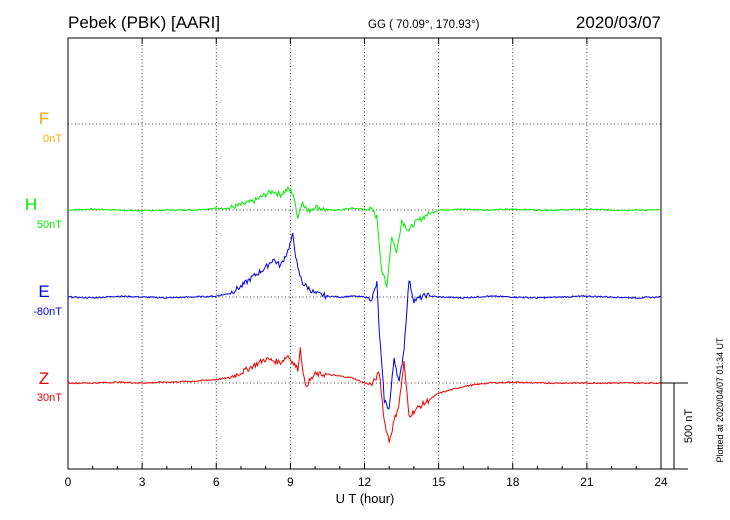 The height and width of the screenshot is (520, 730). Describe the element at coordinates (43, 291) in the screenshot. I see `series-label-e: E` at that location.